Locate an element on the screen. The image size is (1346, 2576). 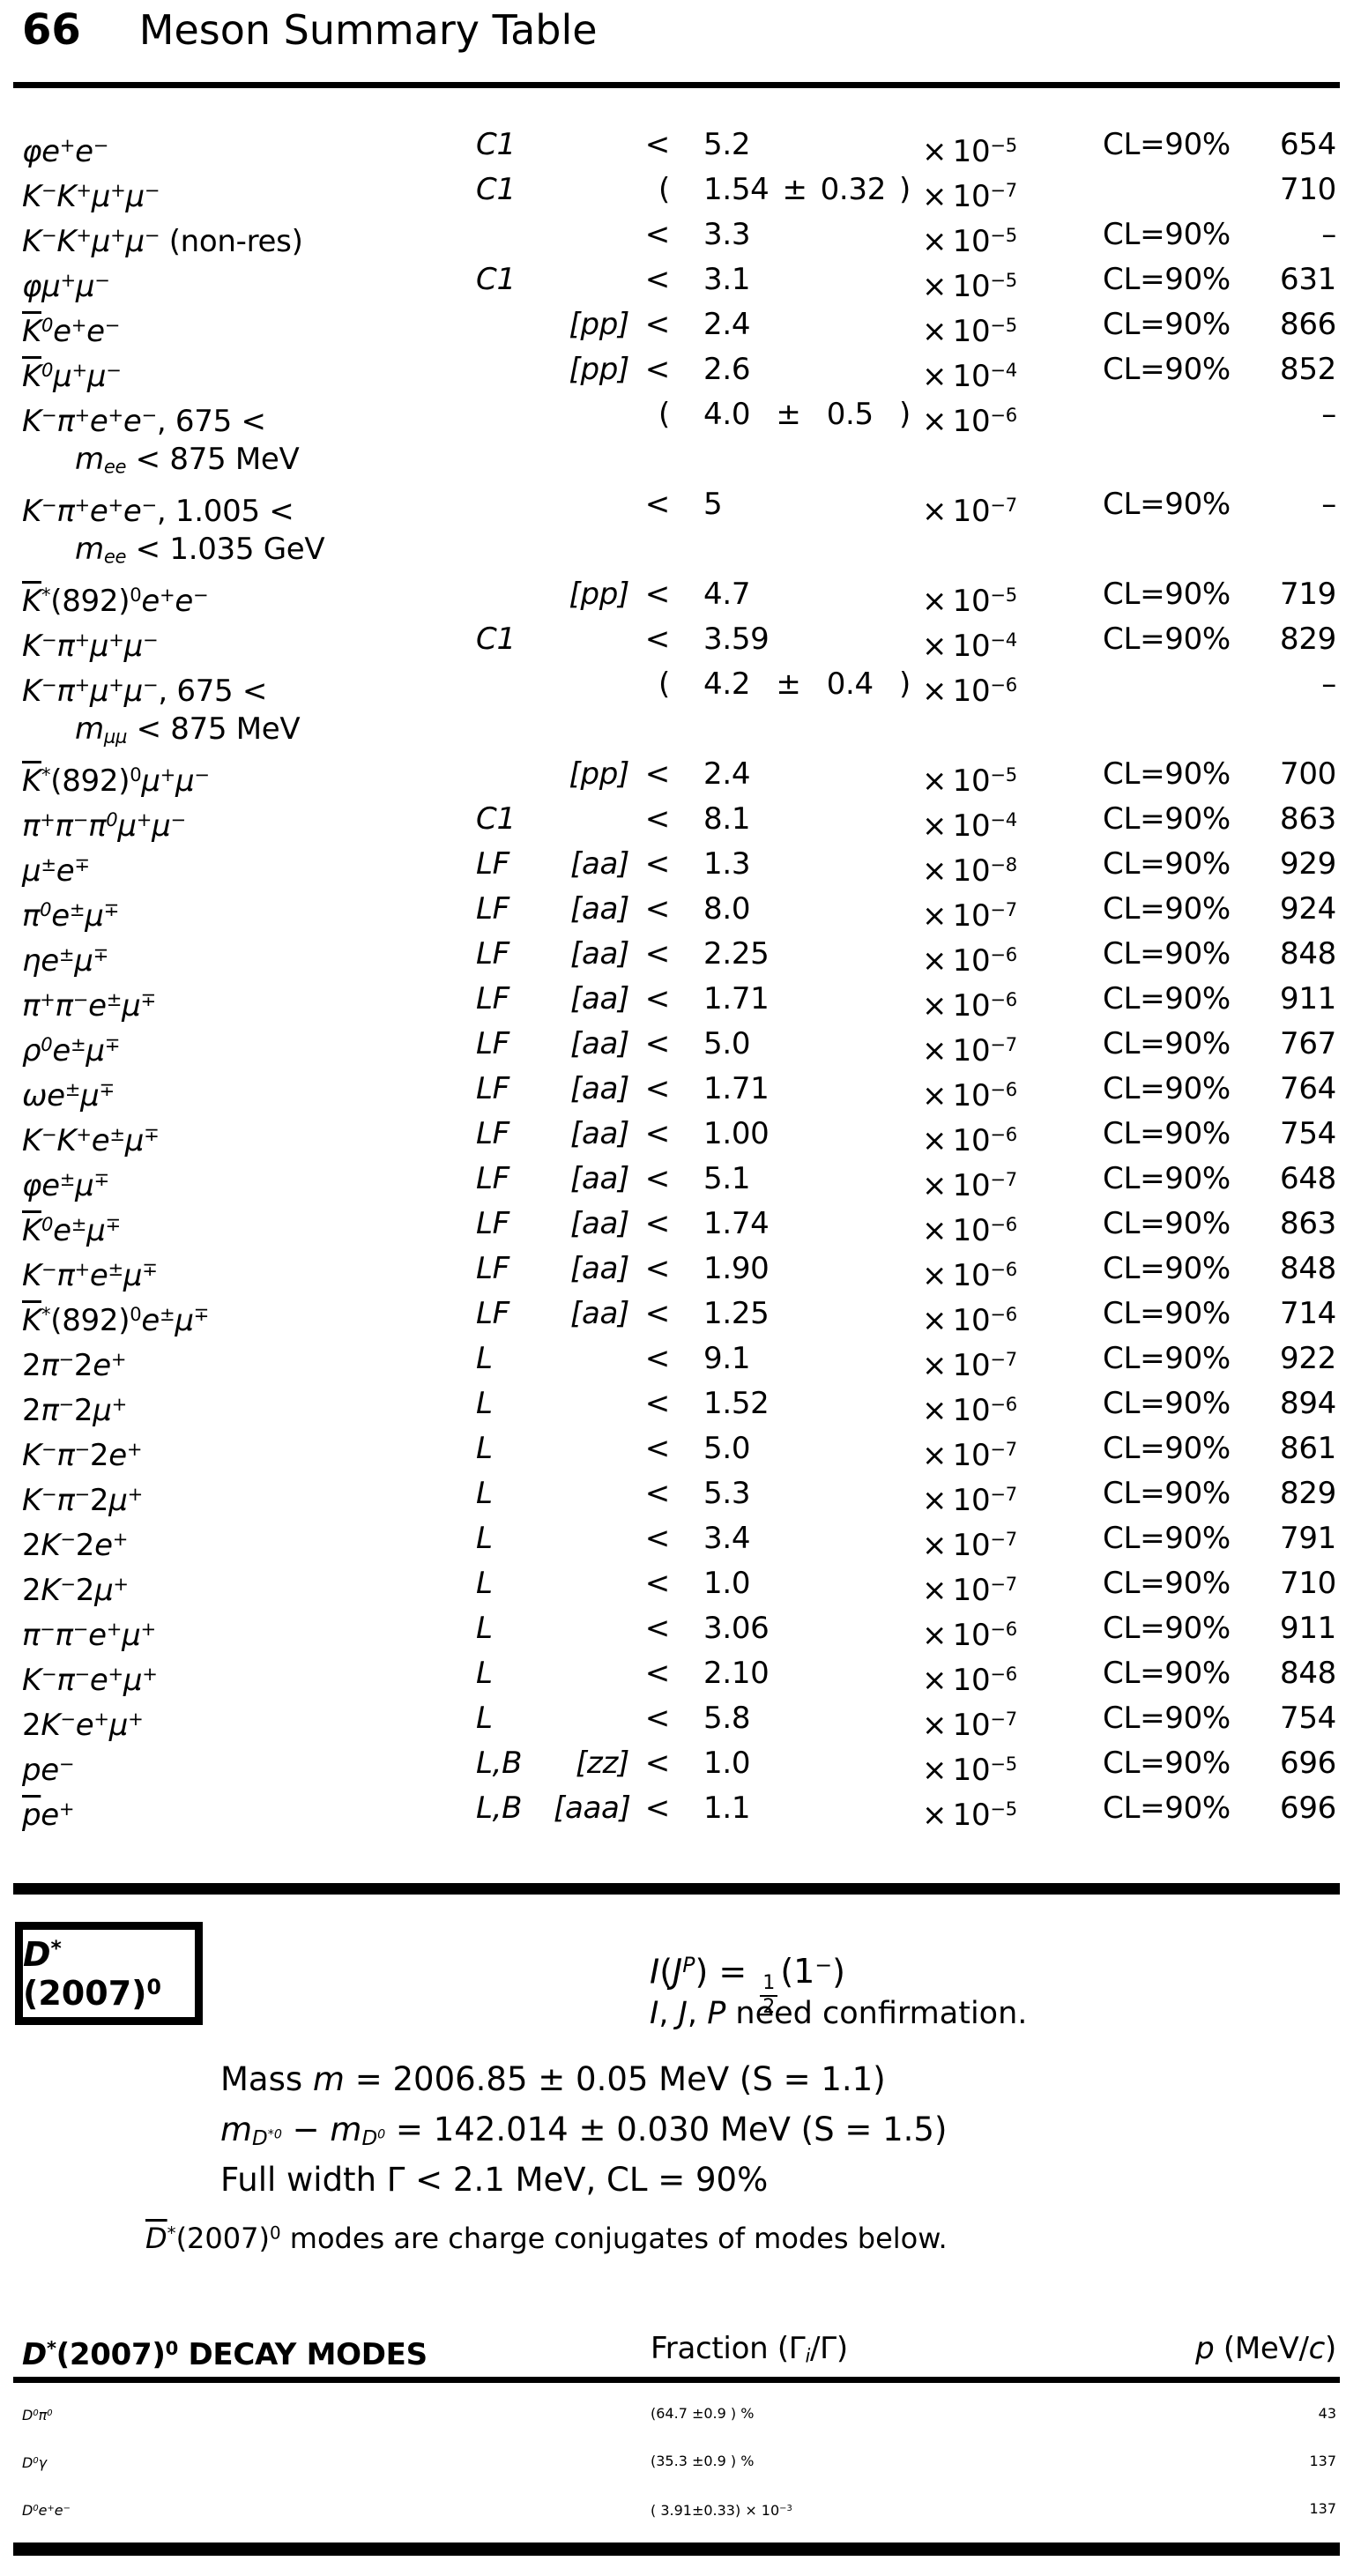
value-cell: 5 is located at coordinates (713, 504).